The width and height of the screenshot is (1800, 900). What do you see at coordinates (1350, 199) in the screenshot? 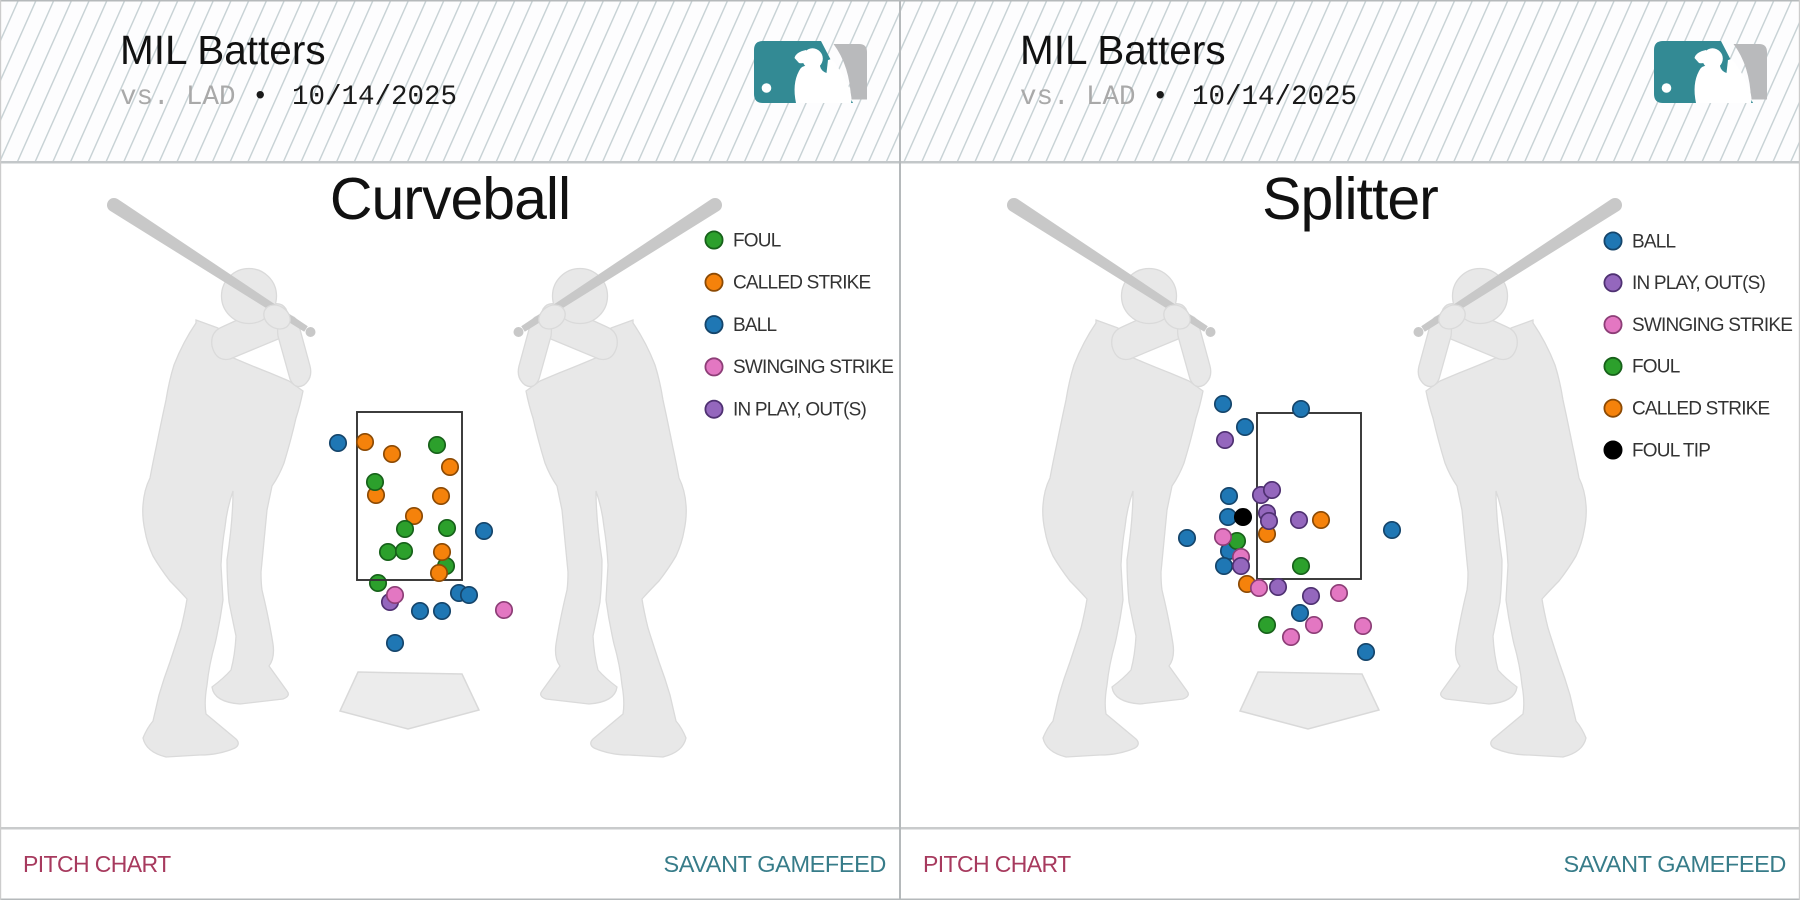
I see `svg-text: Splitter` at bounding box center [1350, 199].